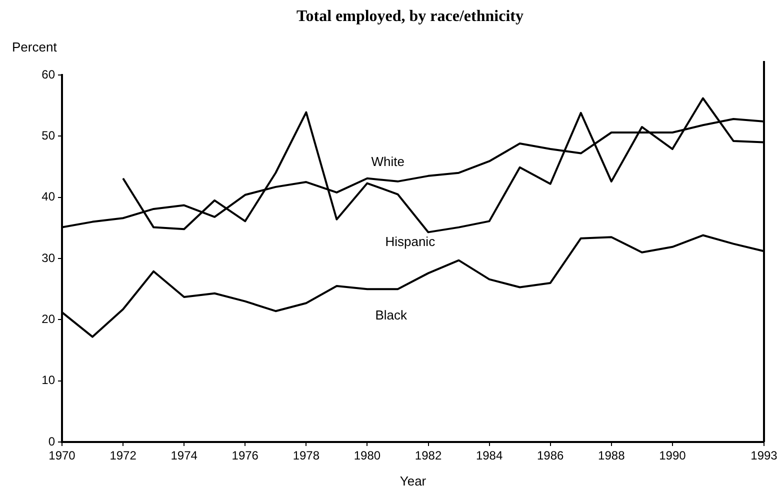 Image resolution: width=782 pixels, height=492 pixels. Describe the element at coordinates (184, 455) in the screenshot. I see `x-tick-label: 1974` at that location.